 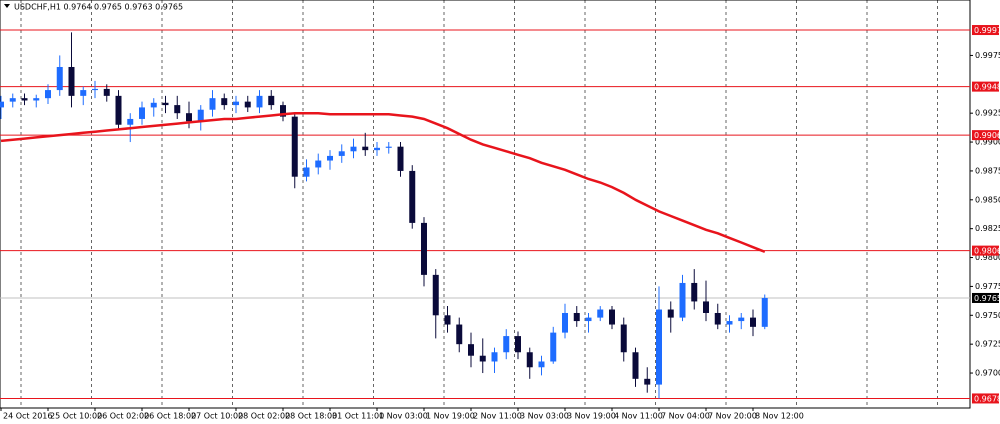 What do you see at coordinates (732, 416) in the screenshot?
I see `x-tick-label: 7 Nov 20:00` at bounding box center [732, 416].